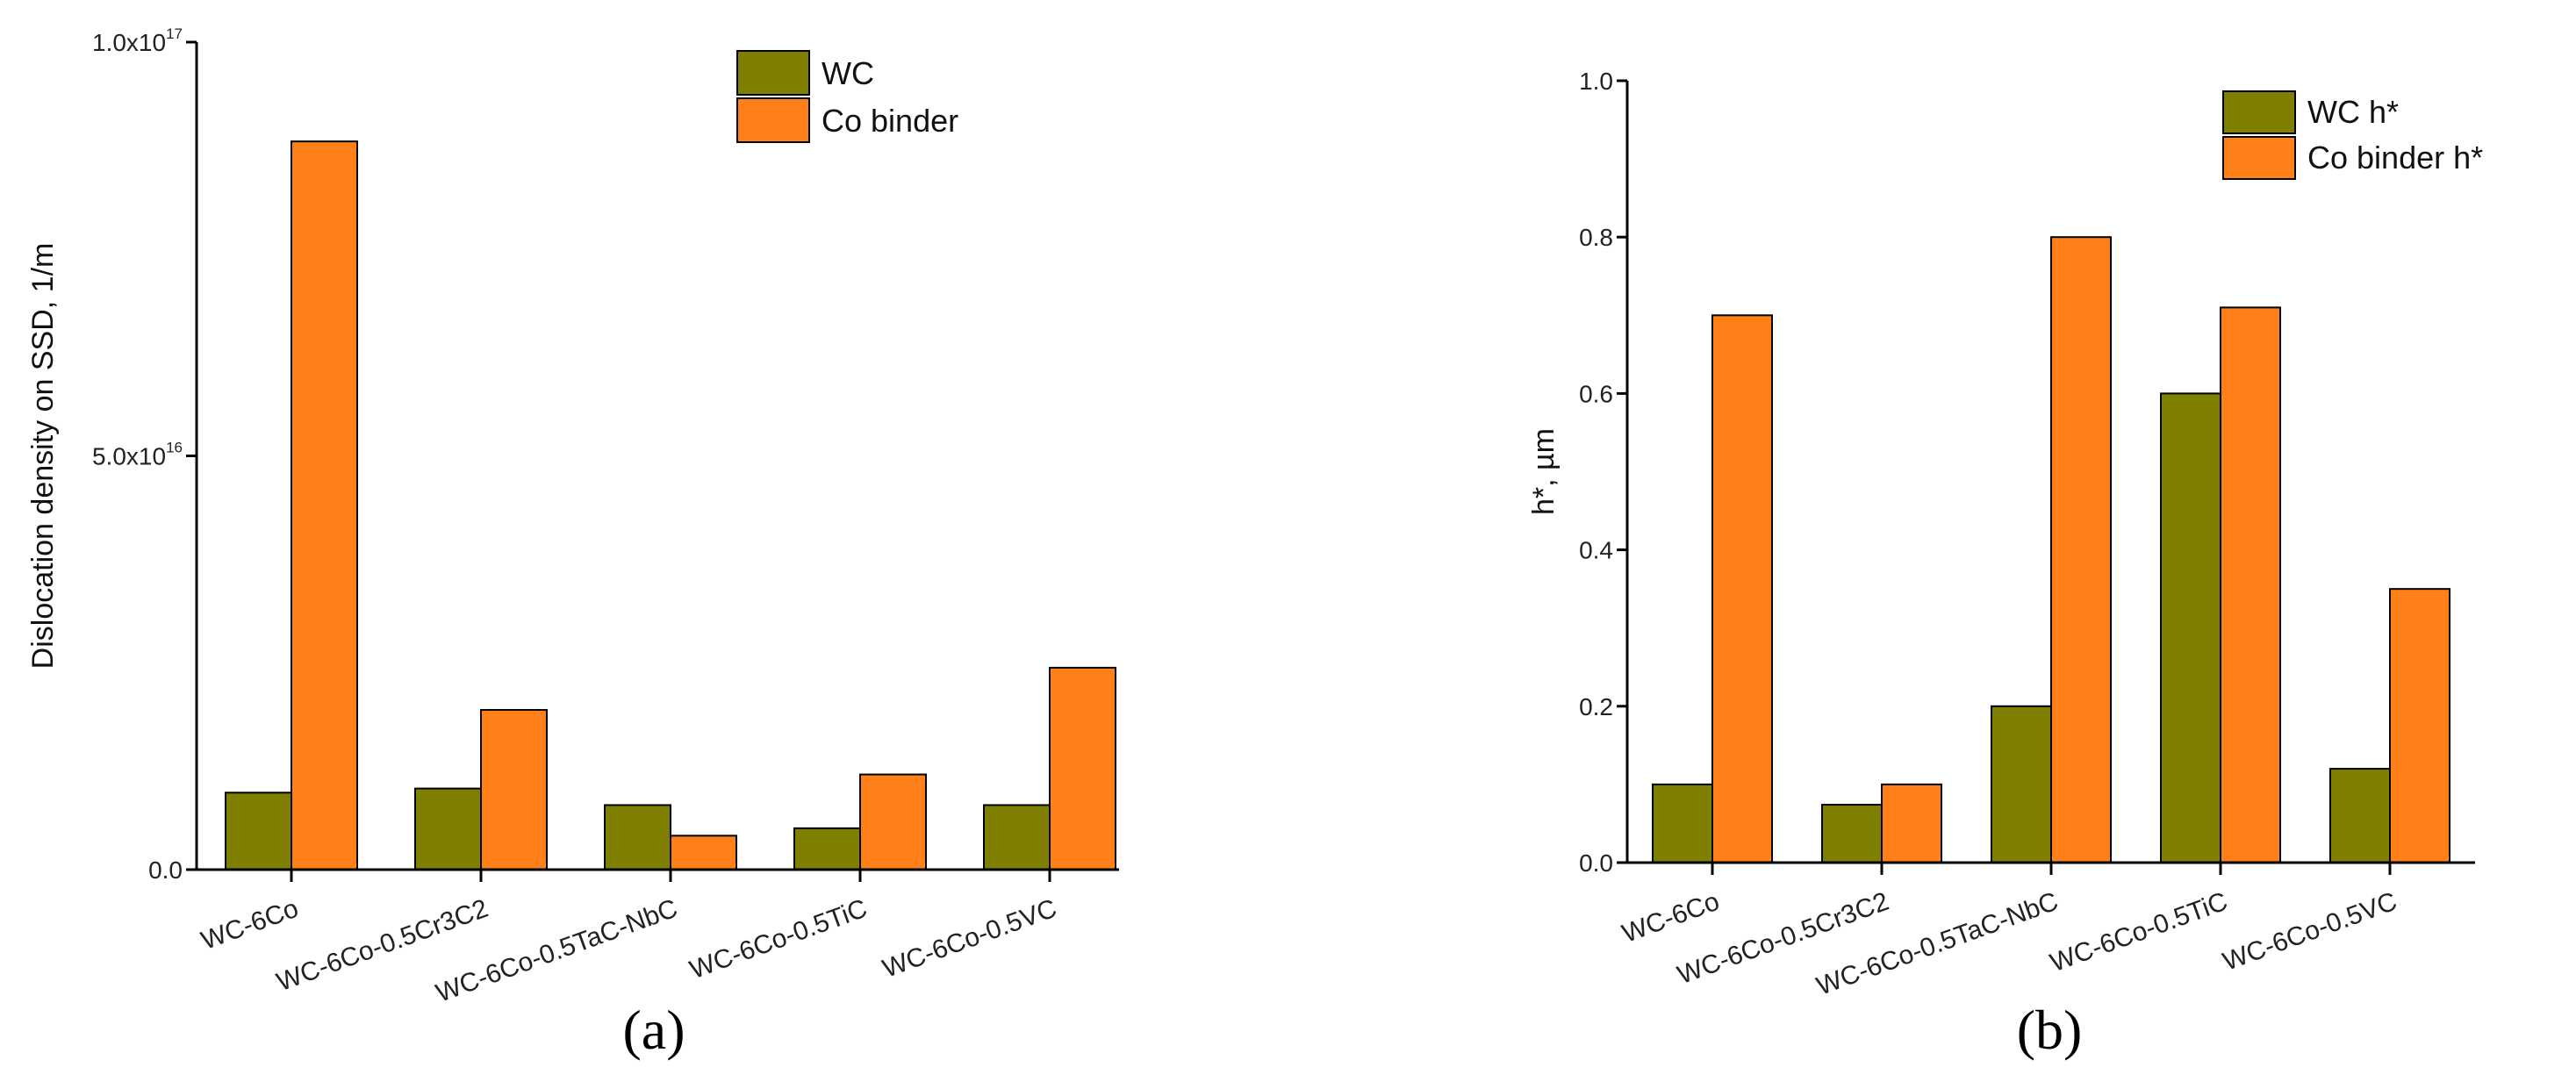 The width and height of the screenshot is (2576, 1089). I want to click on legend-label: Co binder h*, so click(2395, 158).